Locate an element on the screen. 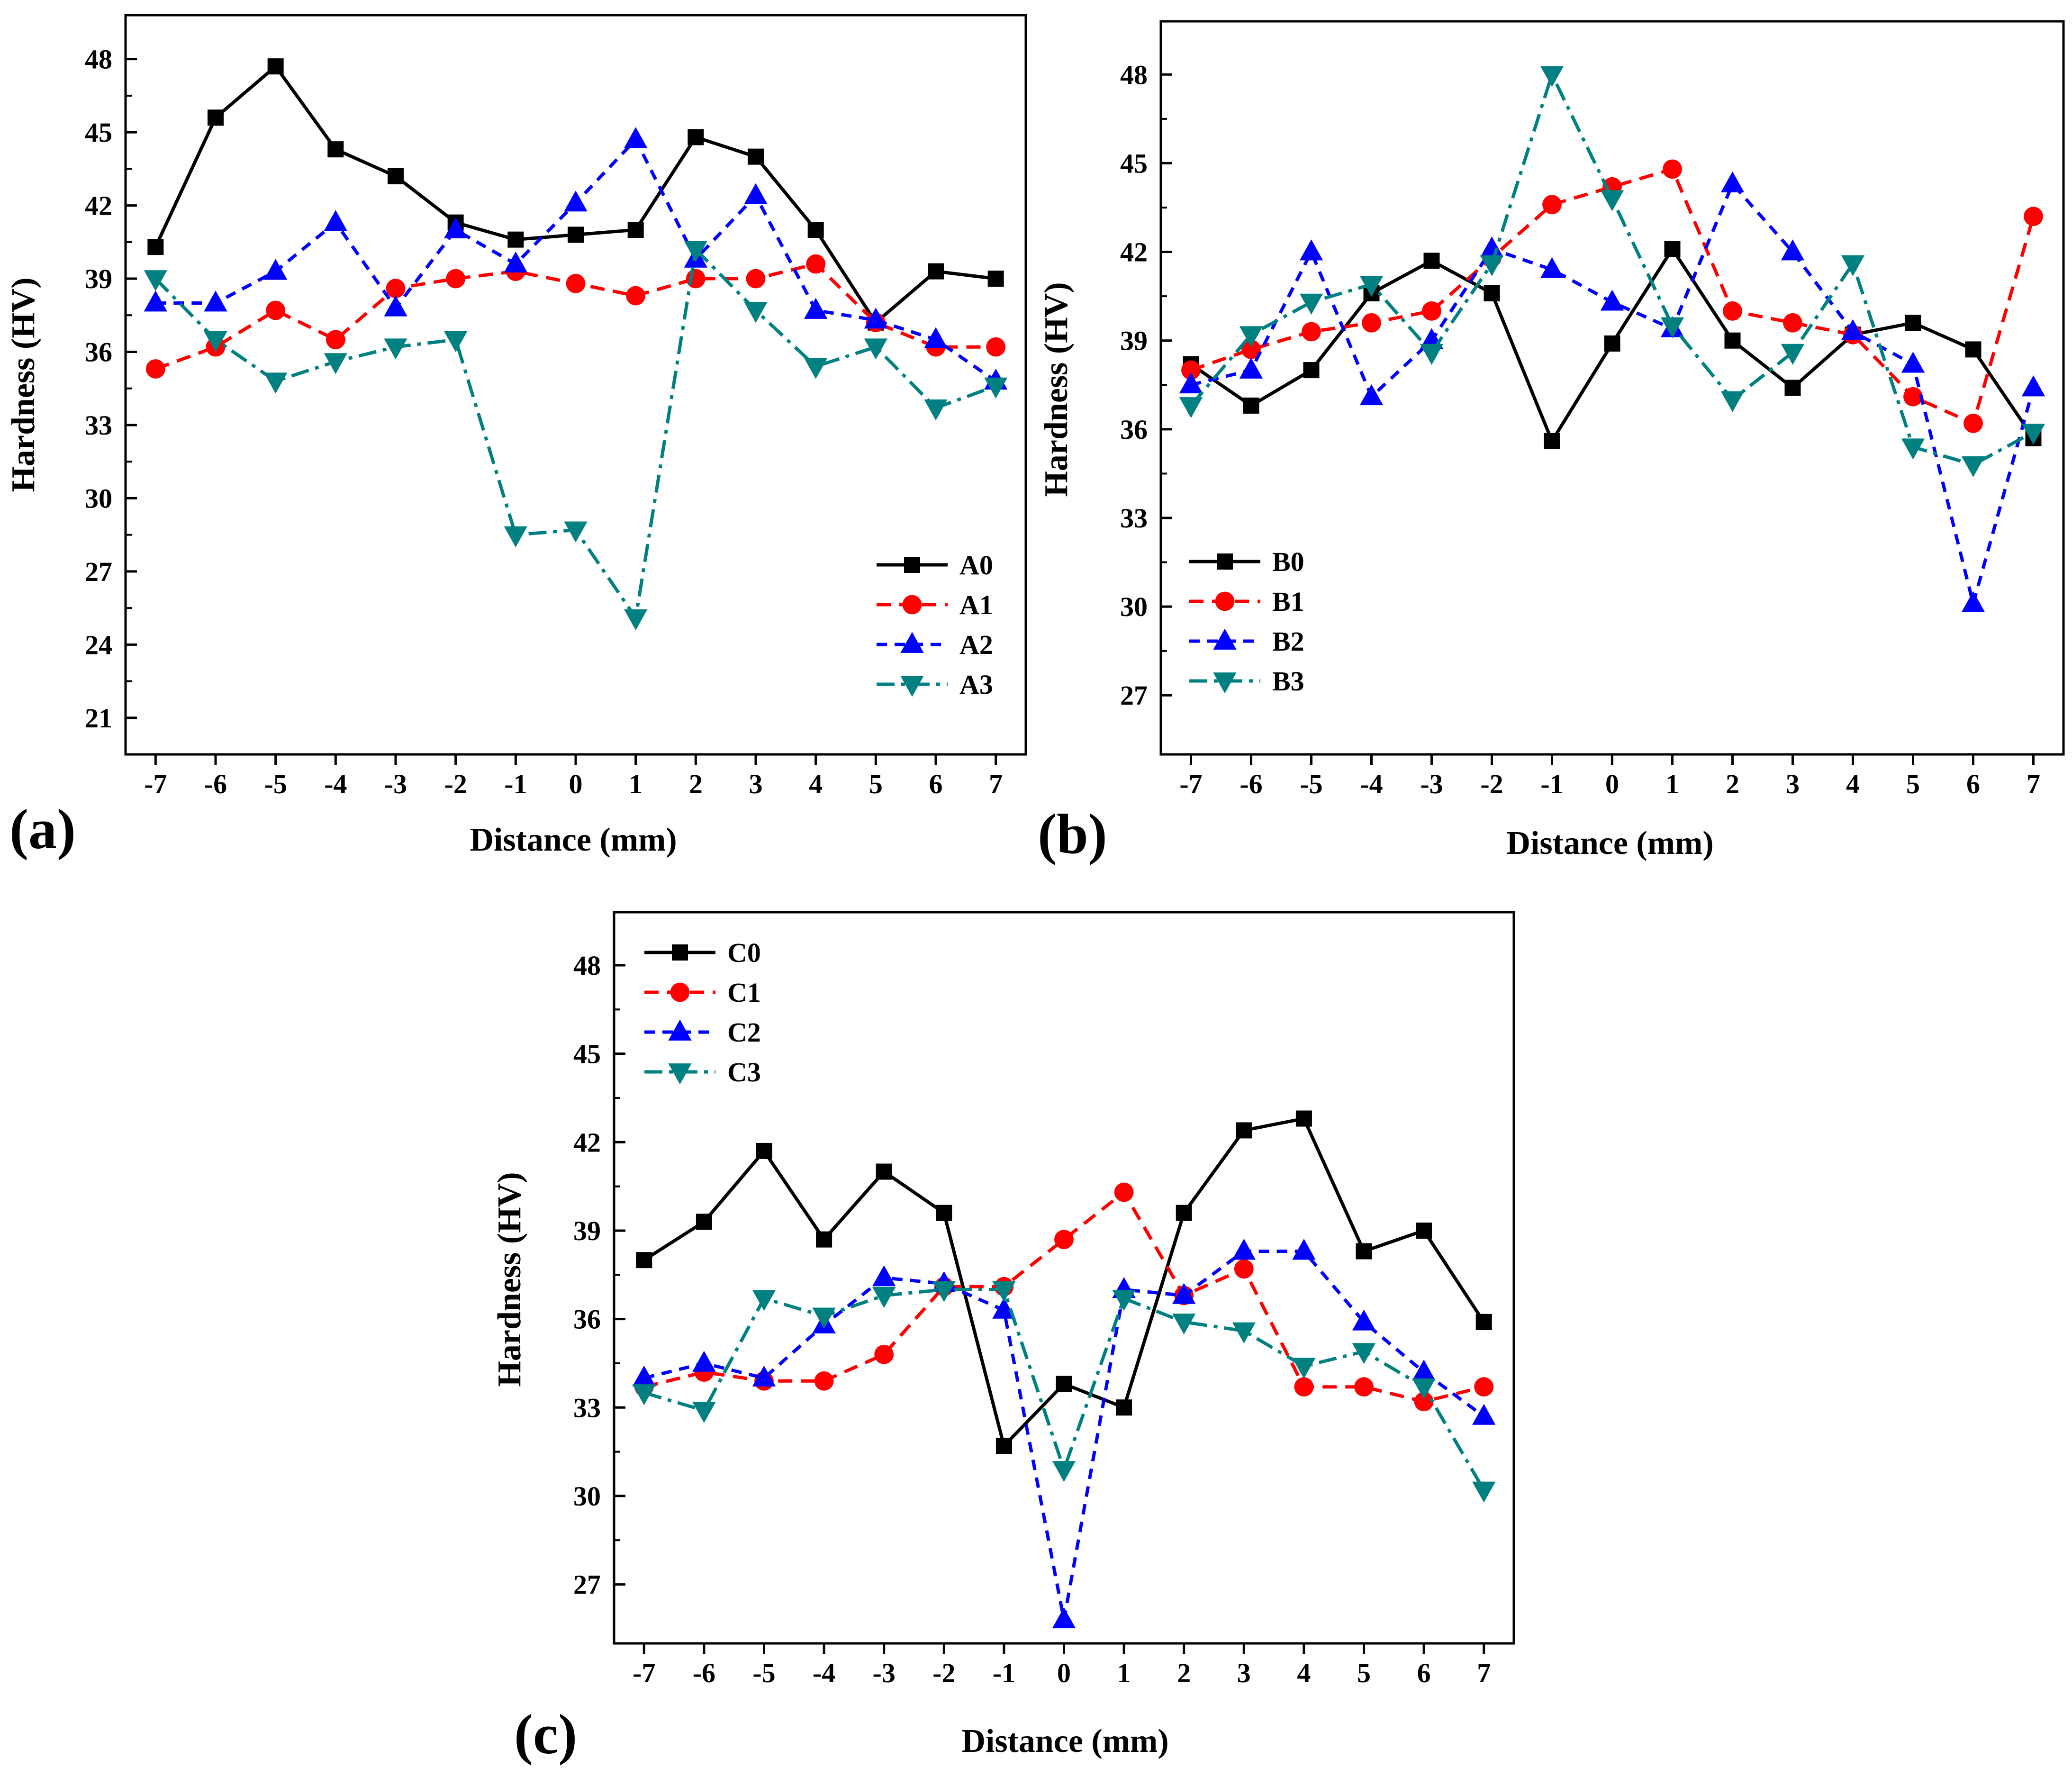 The width and height of the screenshot is (2072, 1768). y-tick-label: 45 is located at coordinates (587, 1054).